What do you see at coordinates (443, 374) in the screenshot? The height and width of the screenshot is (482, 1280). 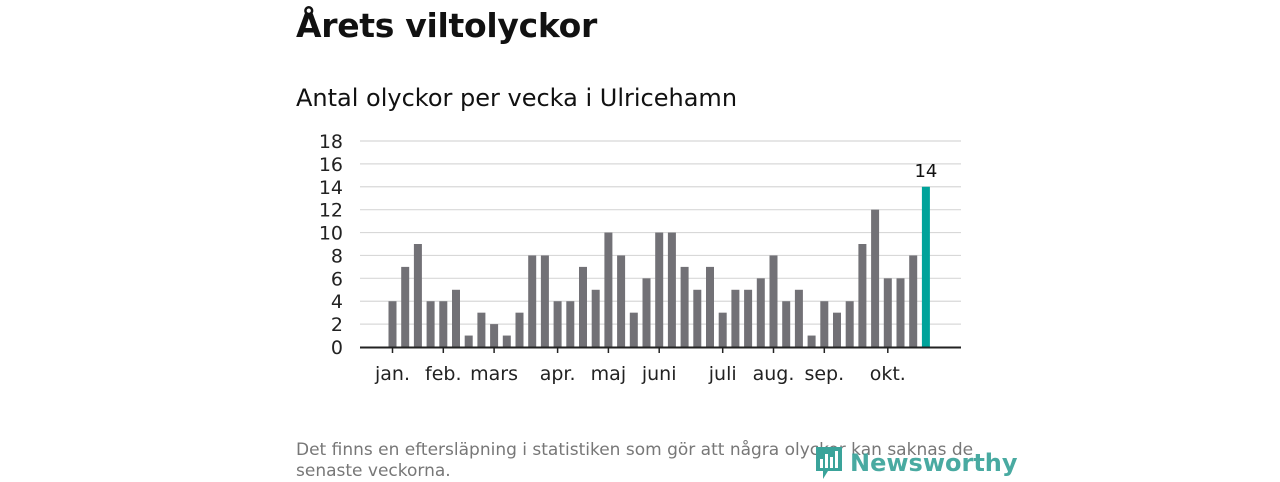 I see `x-tick-label: feb.` at bounding box center [443, 374].